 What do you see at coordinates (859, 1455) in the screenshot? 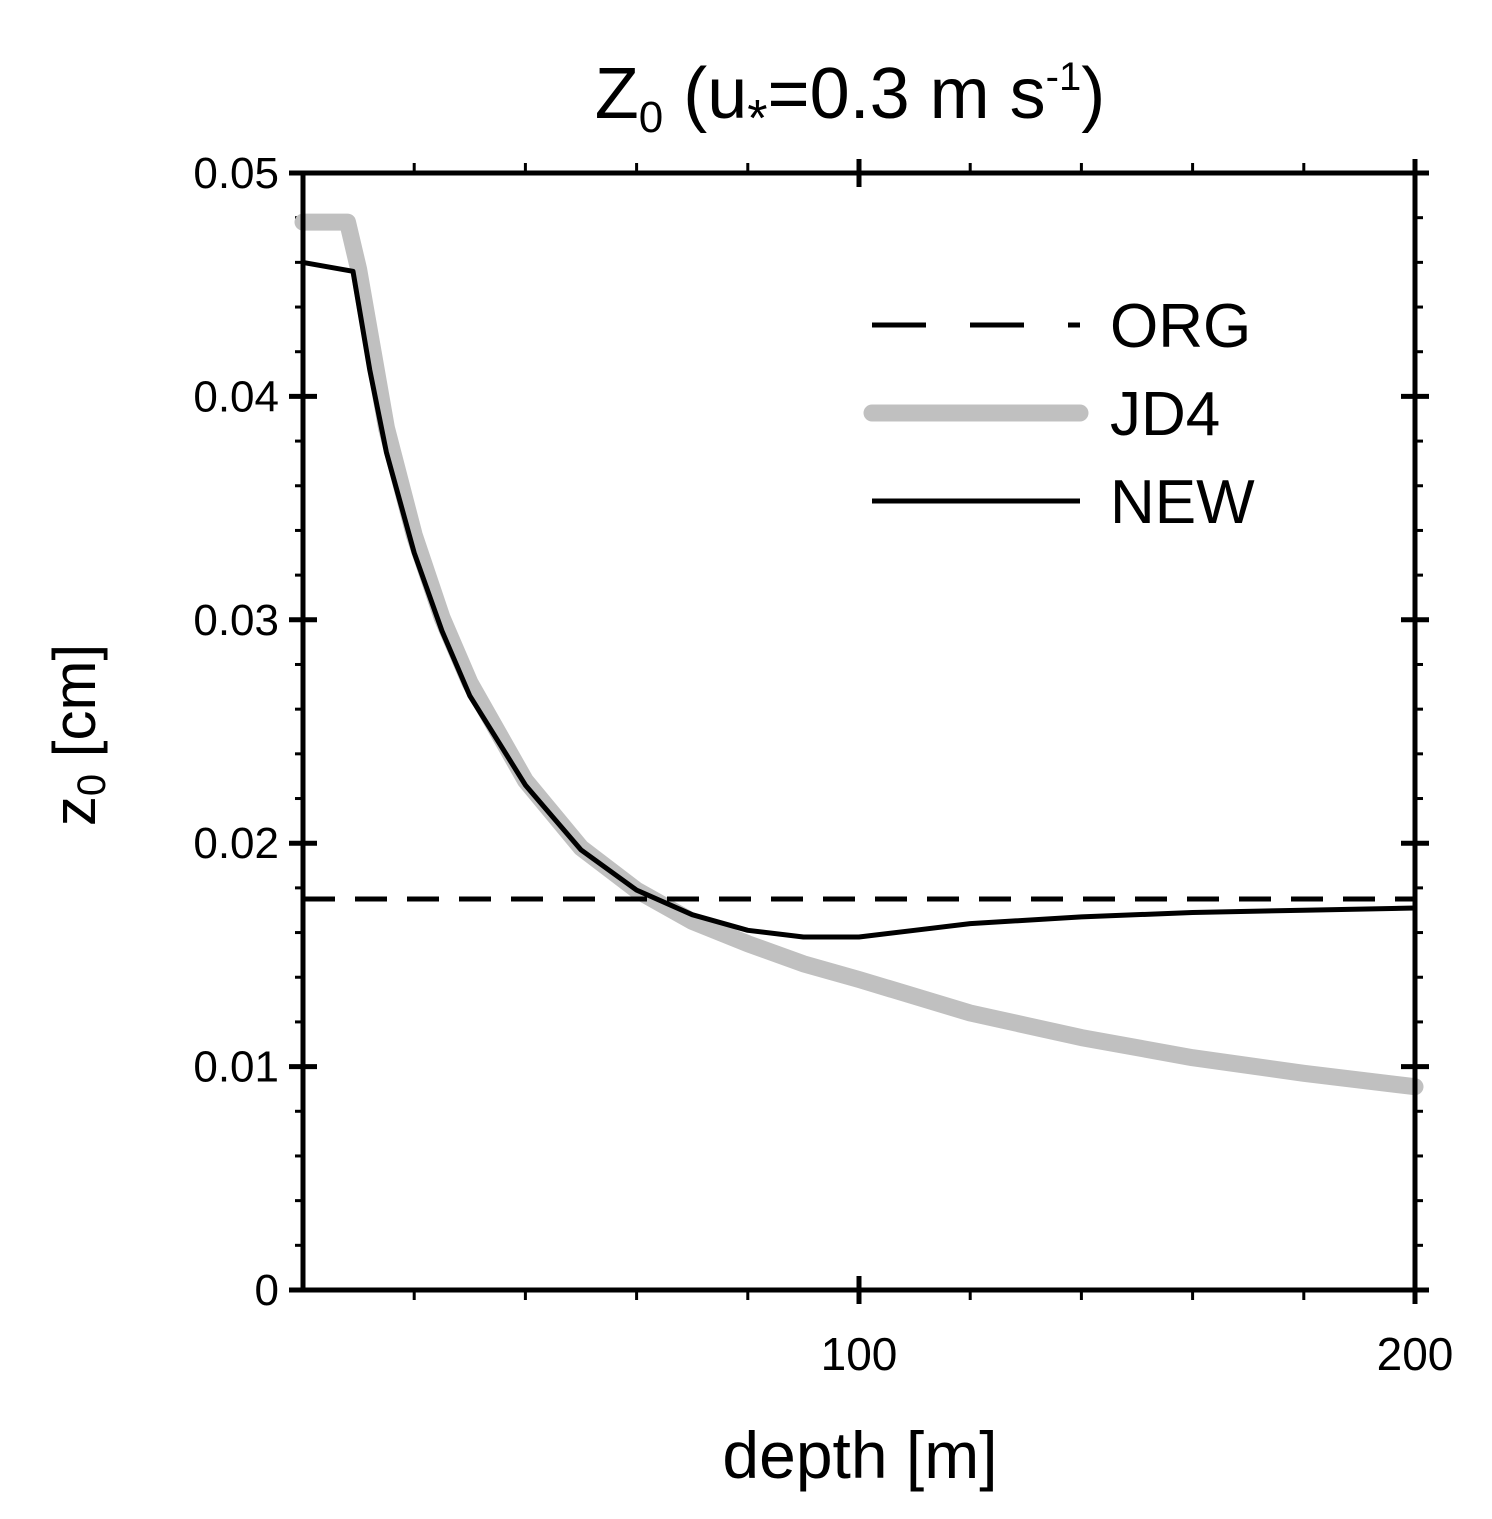
I see `x-axis-label: depth [m]` at bounding box center [859, 1455].